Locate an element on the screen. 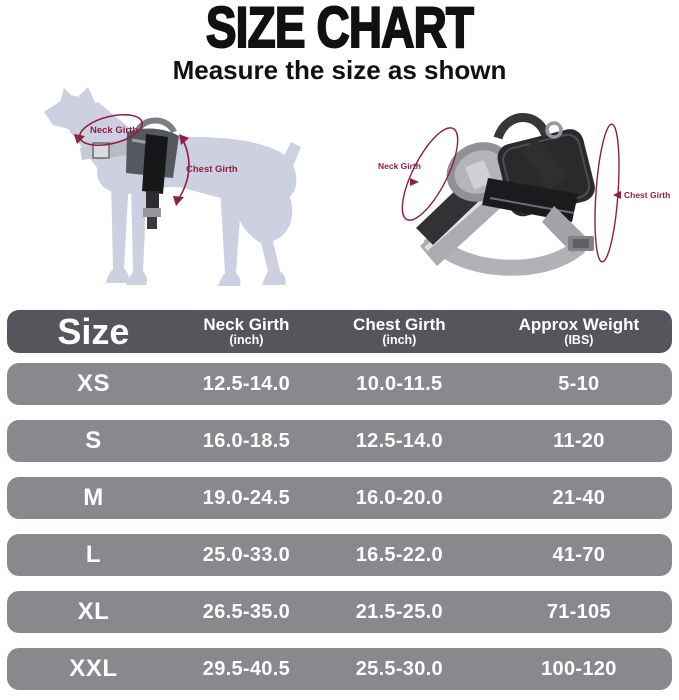  table-row-m: M 19.0-24.5 16.0-20.0 21-40 is located at coordinates (339, 498).